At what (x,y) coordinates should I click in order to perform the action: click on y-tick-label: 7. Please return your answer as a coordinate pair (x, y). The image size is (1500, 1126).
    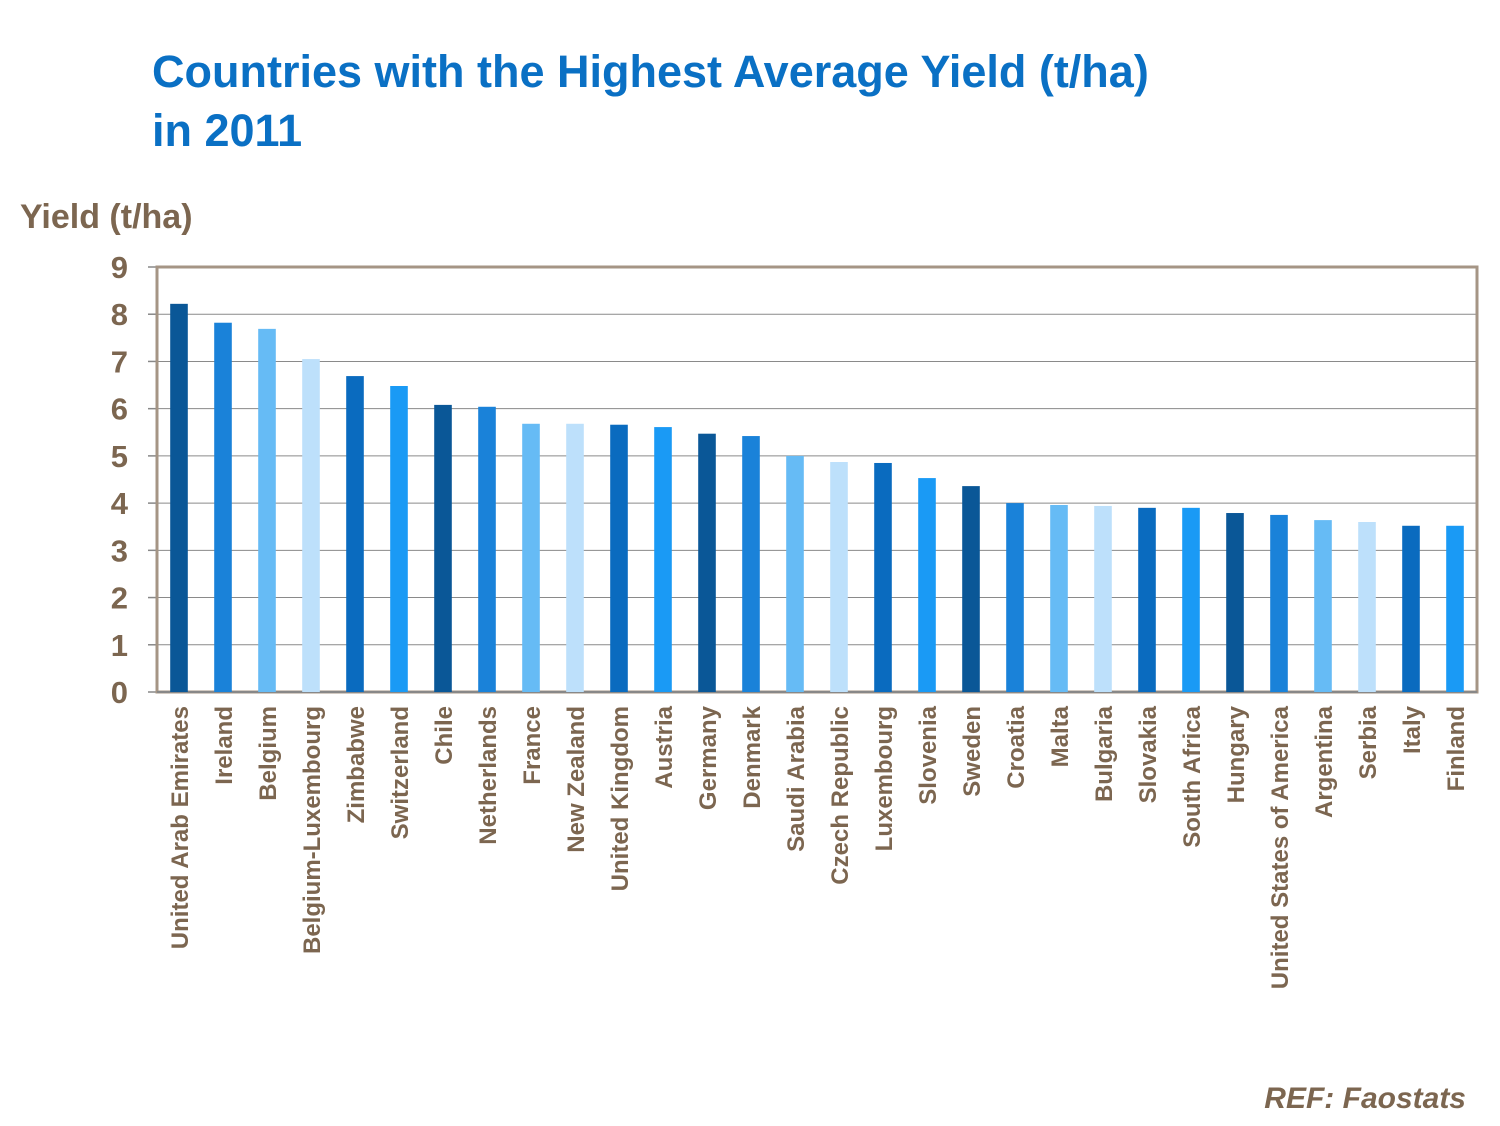
    Looking at the image, I should click on (119, 361).